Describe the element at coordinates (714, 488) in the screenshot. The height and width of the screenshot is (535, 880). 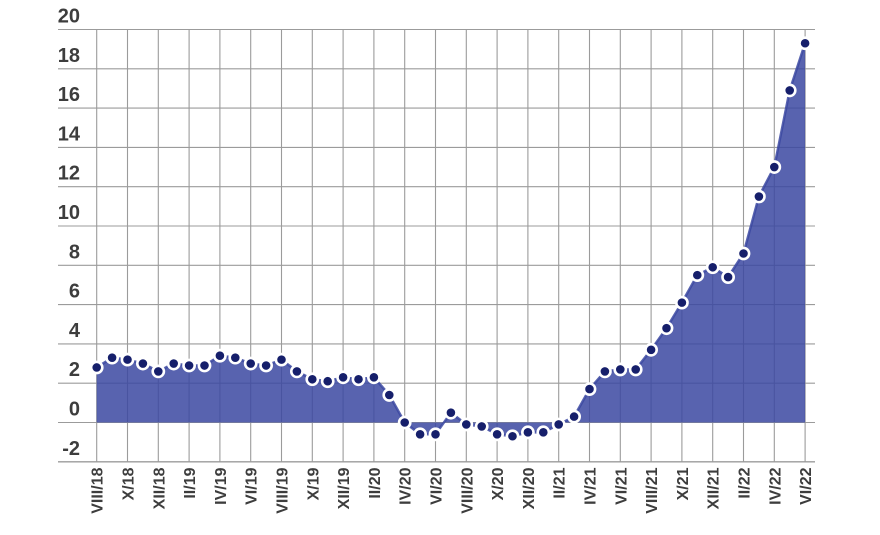
I see `x-axis-label: XII/21` at that location.